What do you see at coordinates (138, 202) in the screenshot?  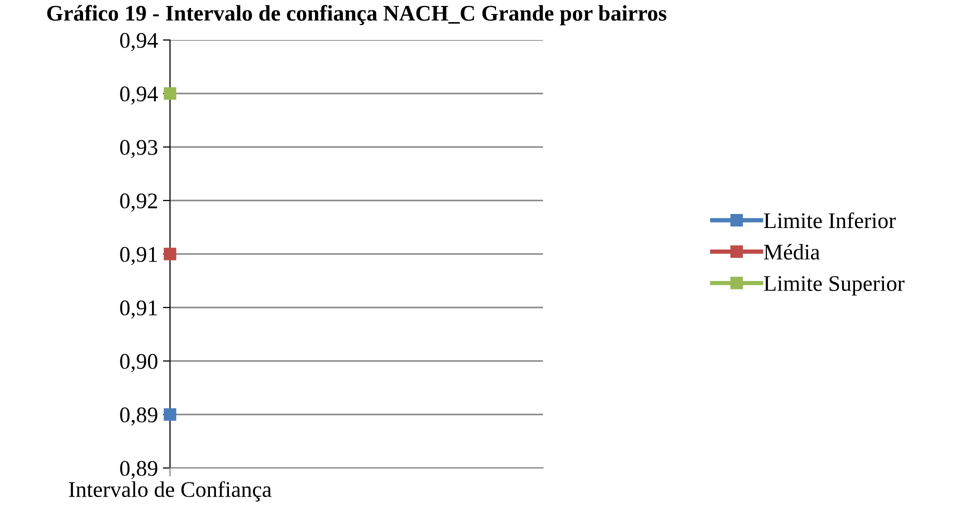 I see `y-tick-label: 0,92` at bounding box center [138, 202].